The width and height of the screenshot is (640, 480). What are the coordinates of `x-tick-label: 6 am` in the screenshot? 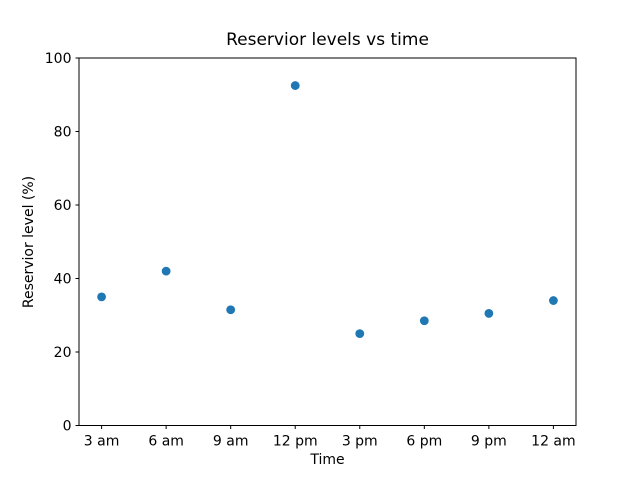 It's located at (166, 442).